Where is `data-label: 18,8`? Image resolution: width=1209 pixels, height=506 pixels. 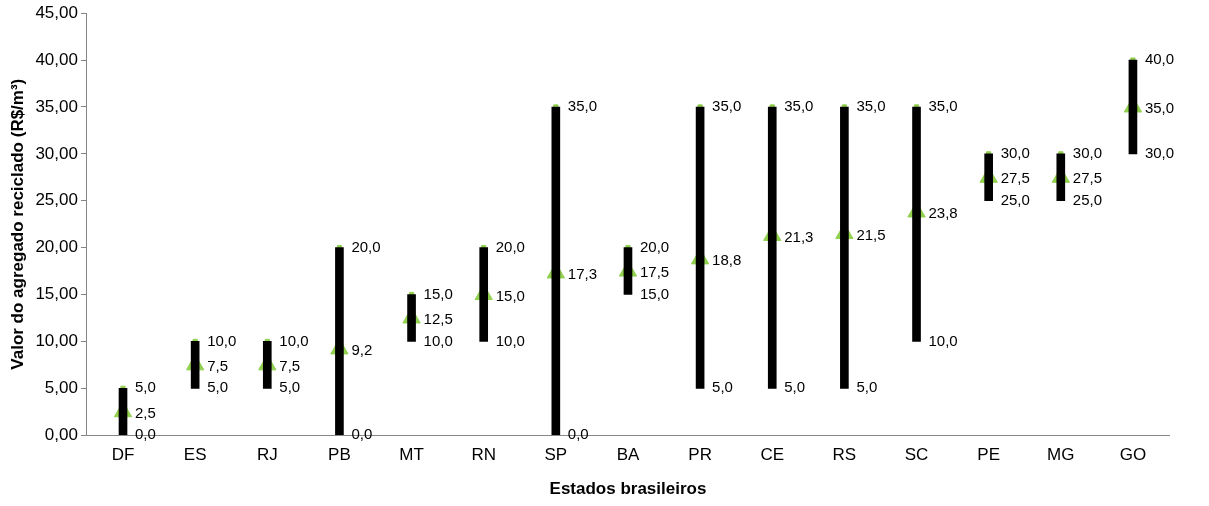 data-label: 18,8 is located at coordinates (727, 260).